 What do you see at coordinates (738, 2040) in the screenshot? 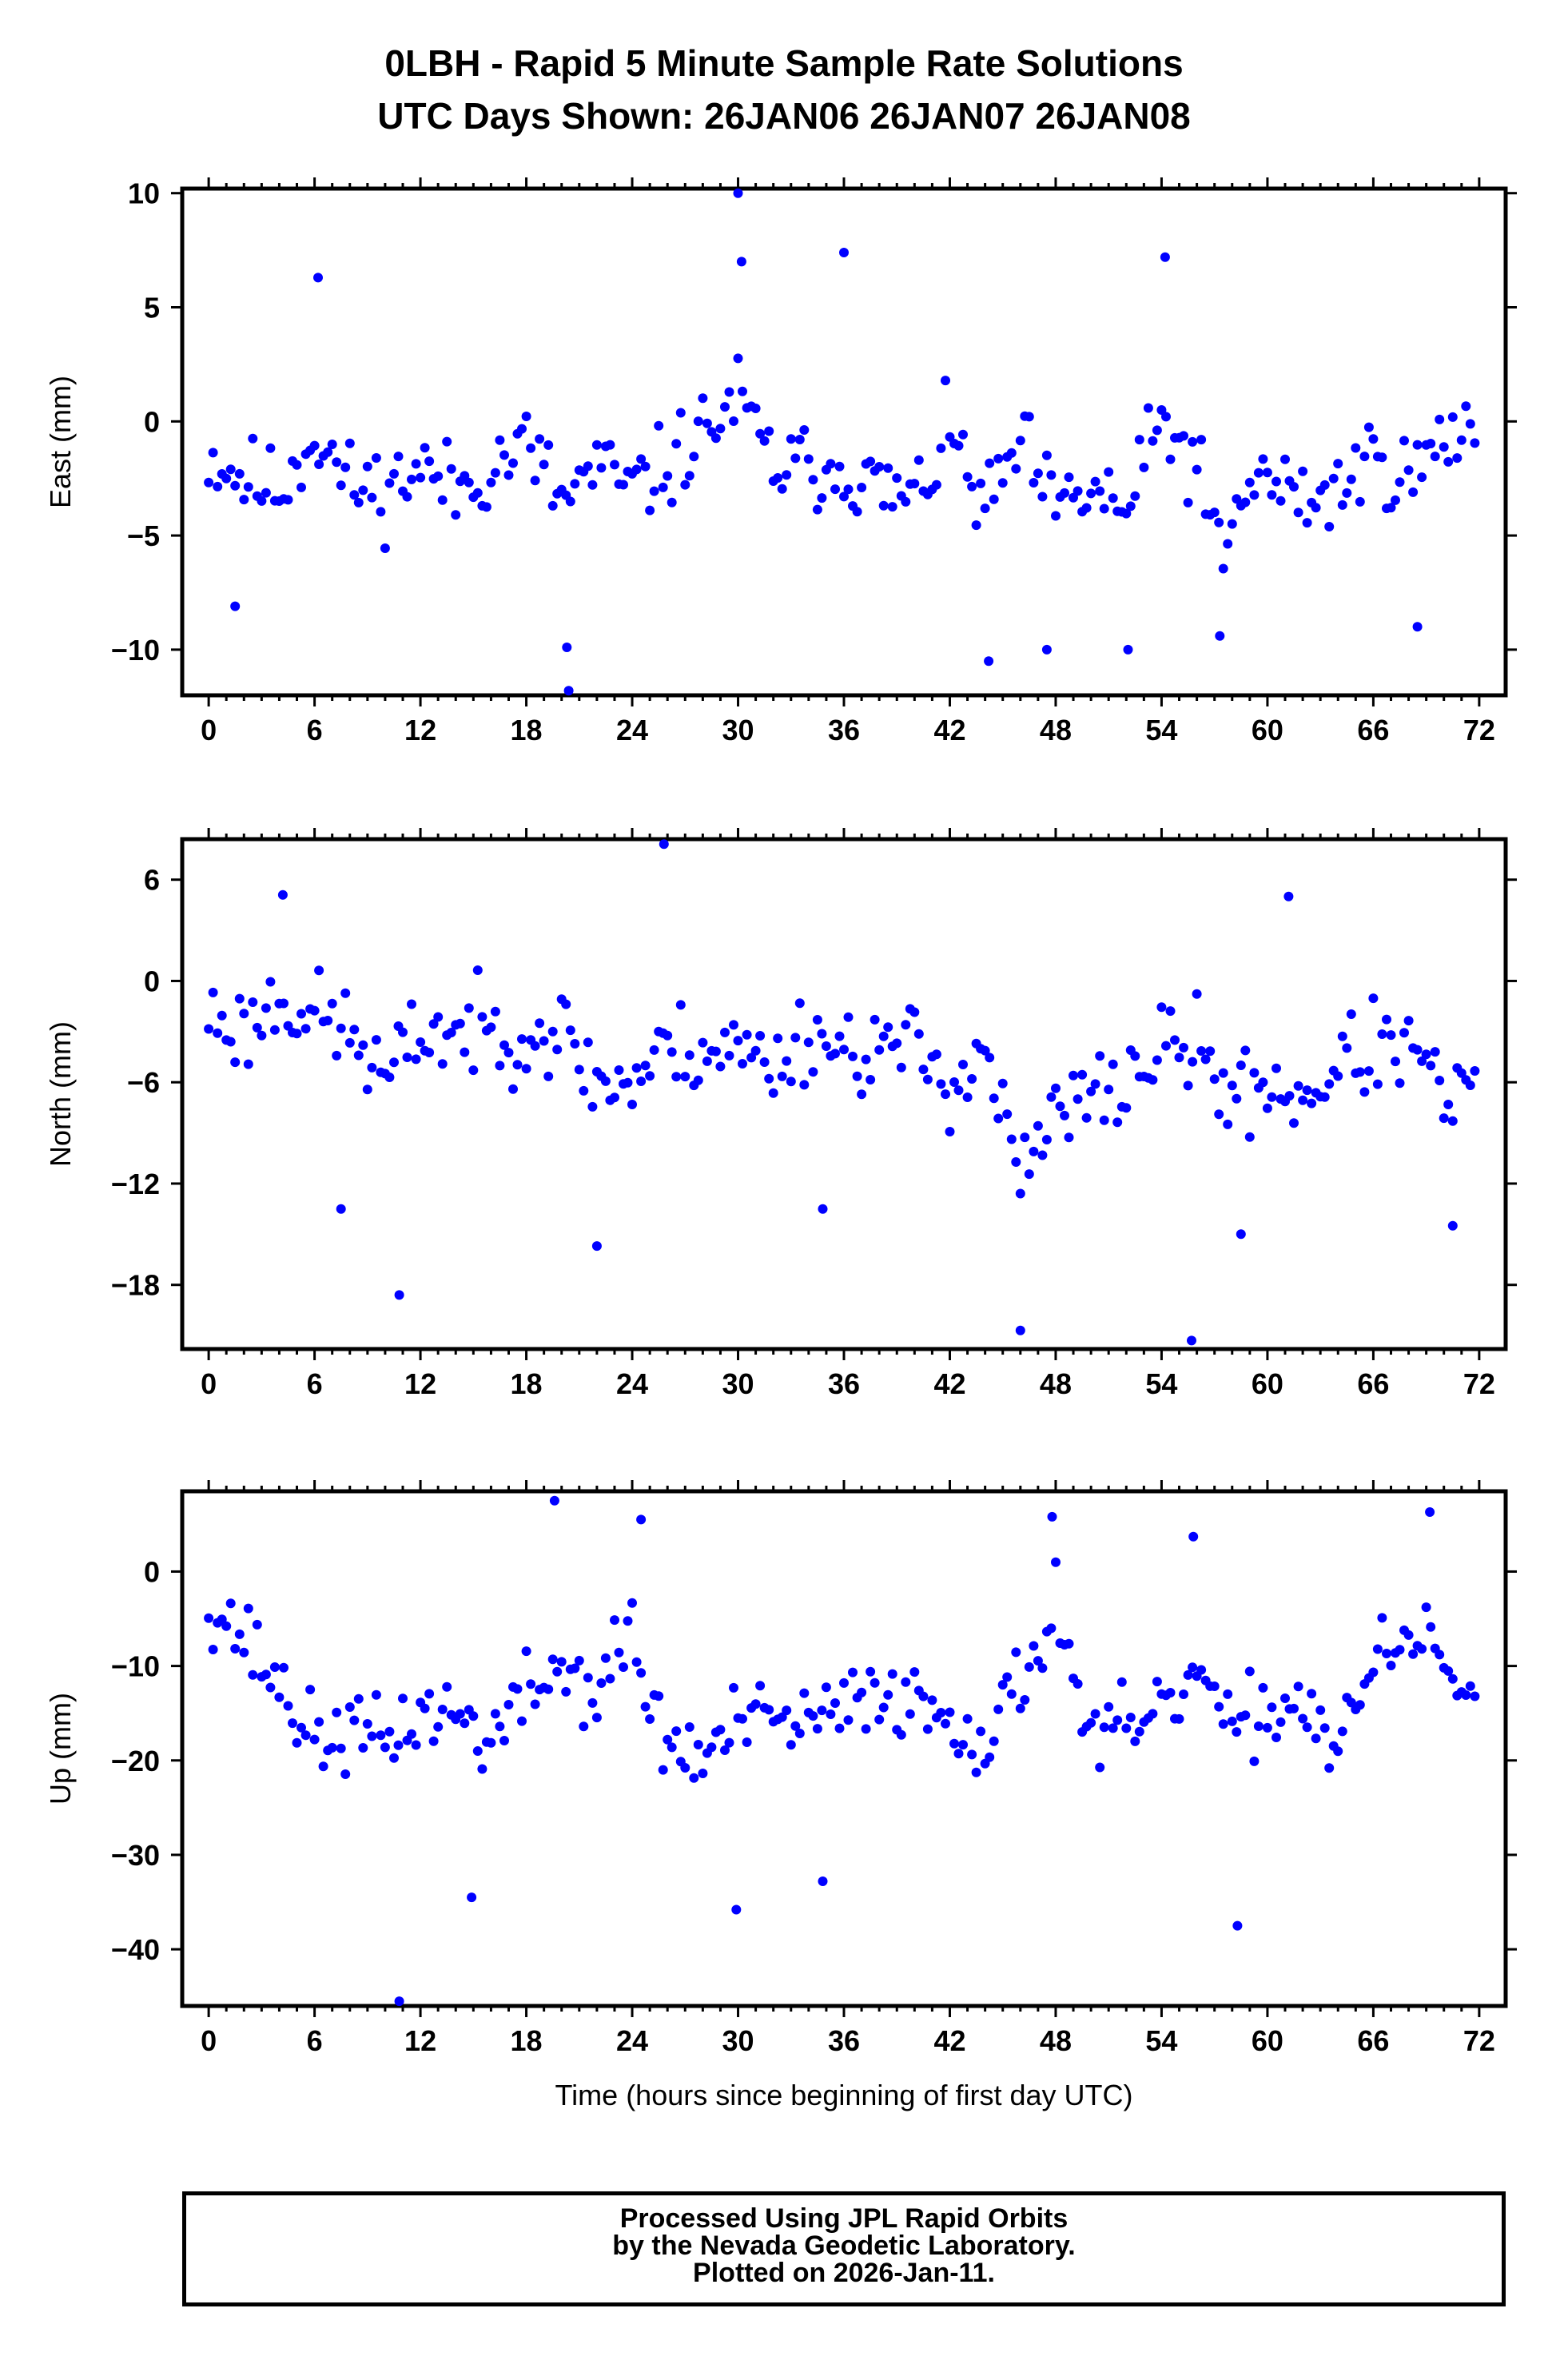
I see `up-xtick-label: 30` at bounding box center [738, 2040].